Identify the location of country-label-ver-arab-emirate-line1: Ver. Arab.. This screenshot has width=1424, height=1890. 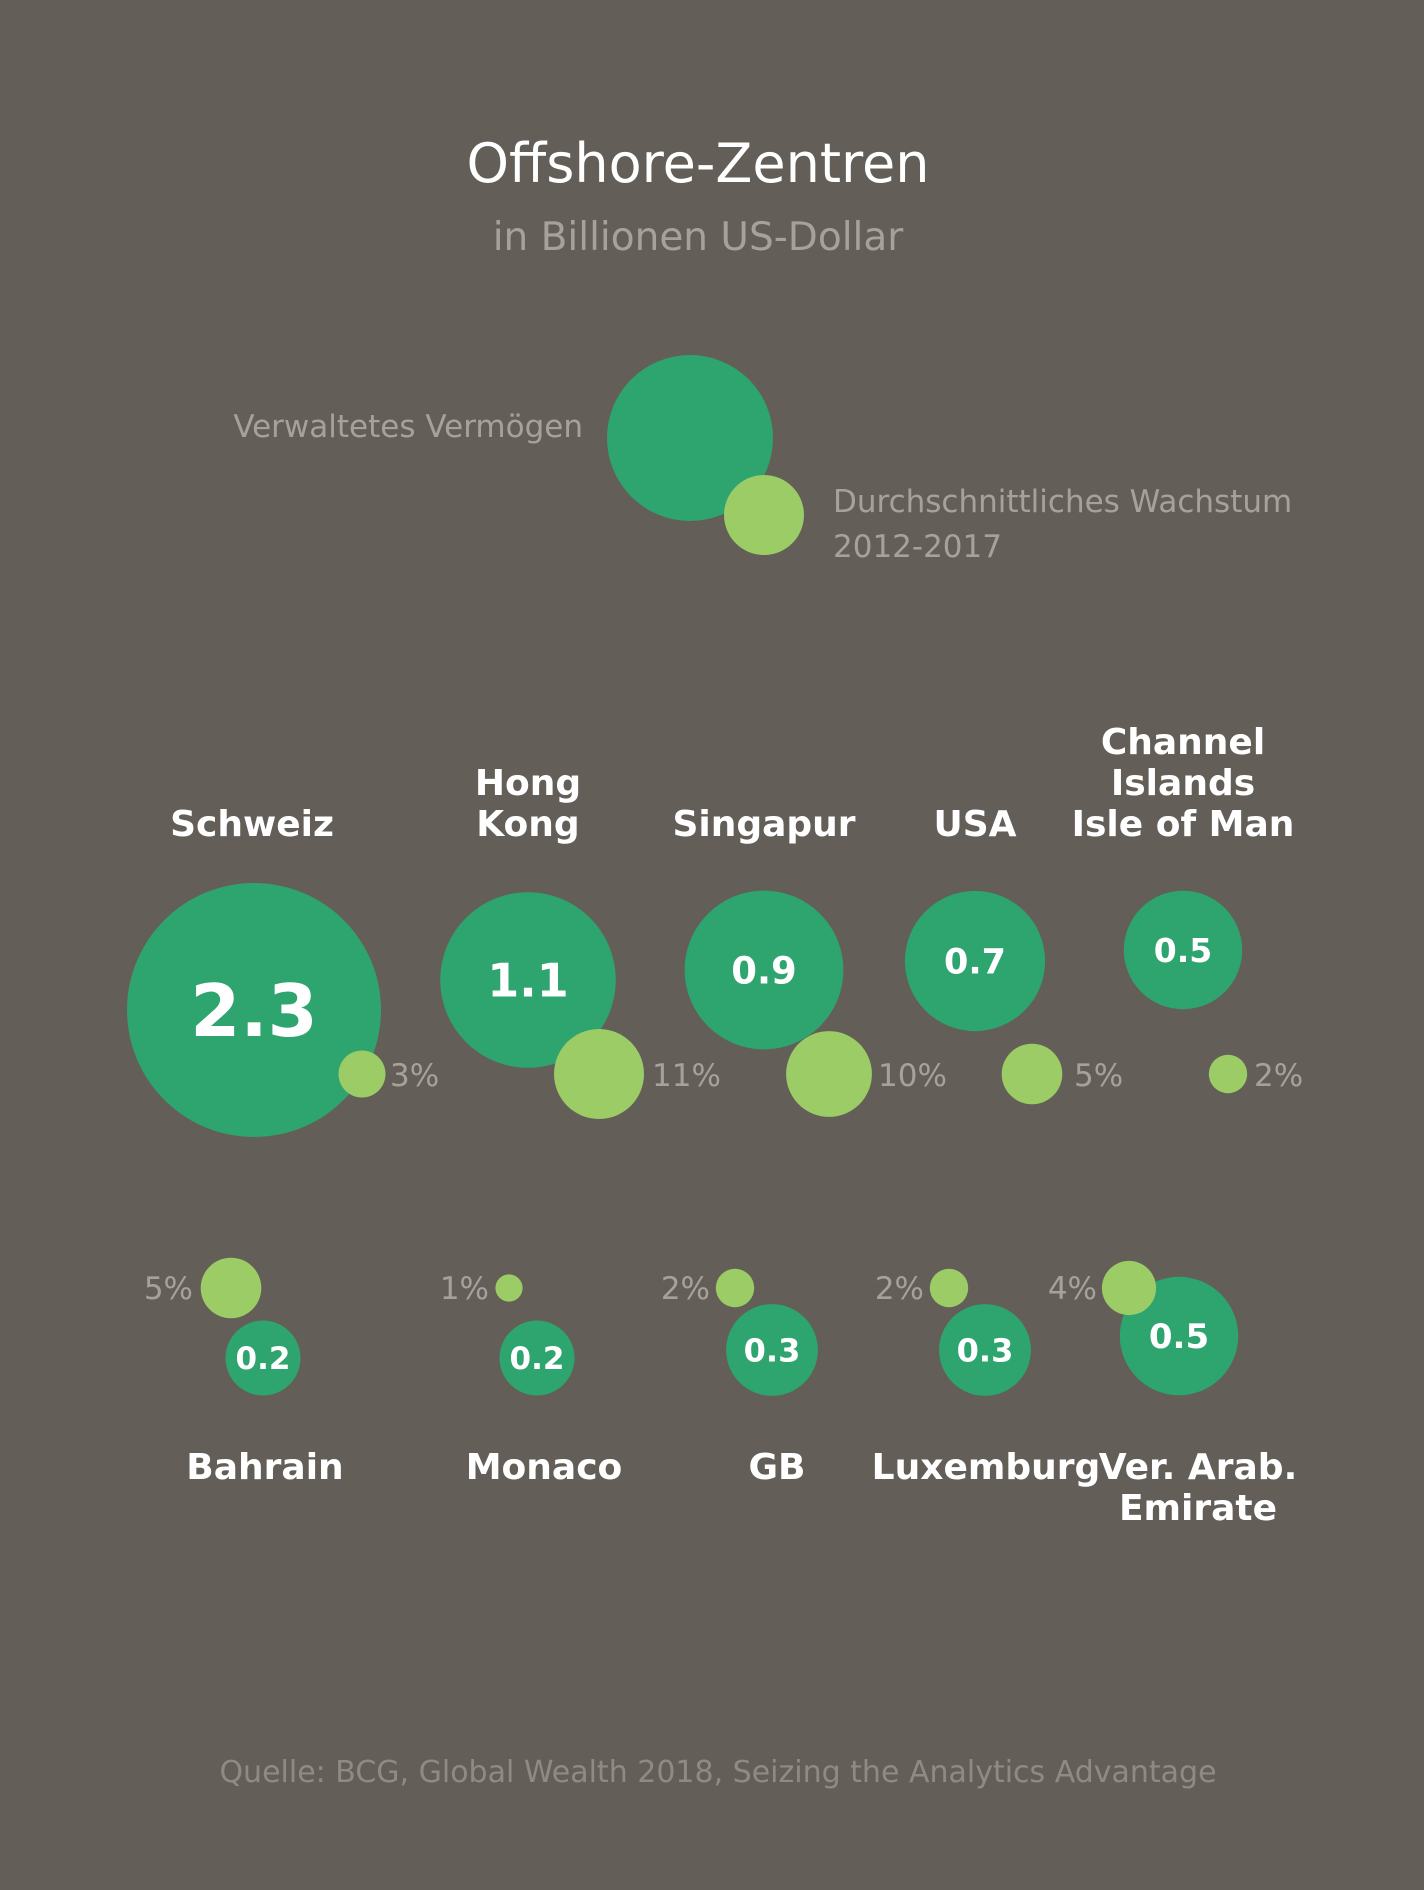
(1198, 1467).